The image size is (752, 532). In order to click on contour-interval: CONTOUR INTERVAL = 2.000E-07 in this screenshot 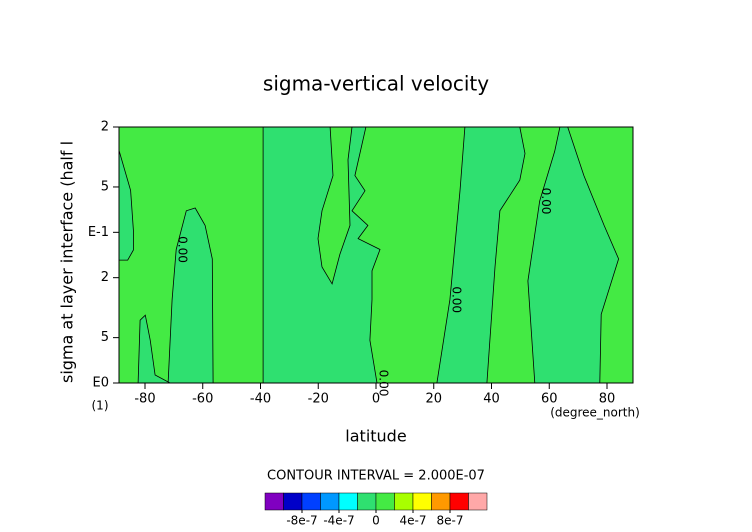, I will do `click(376, 476)`.